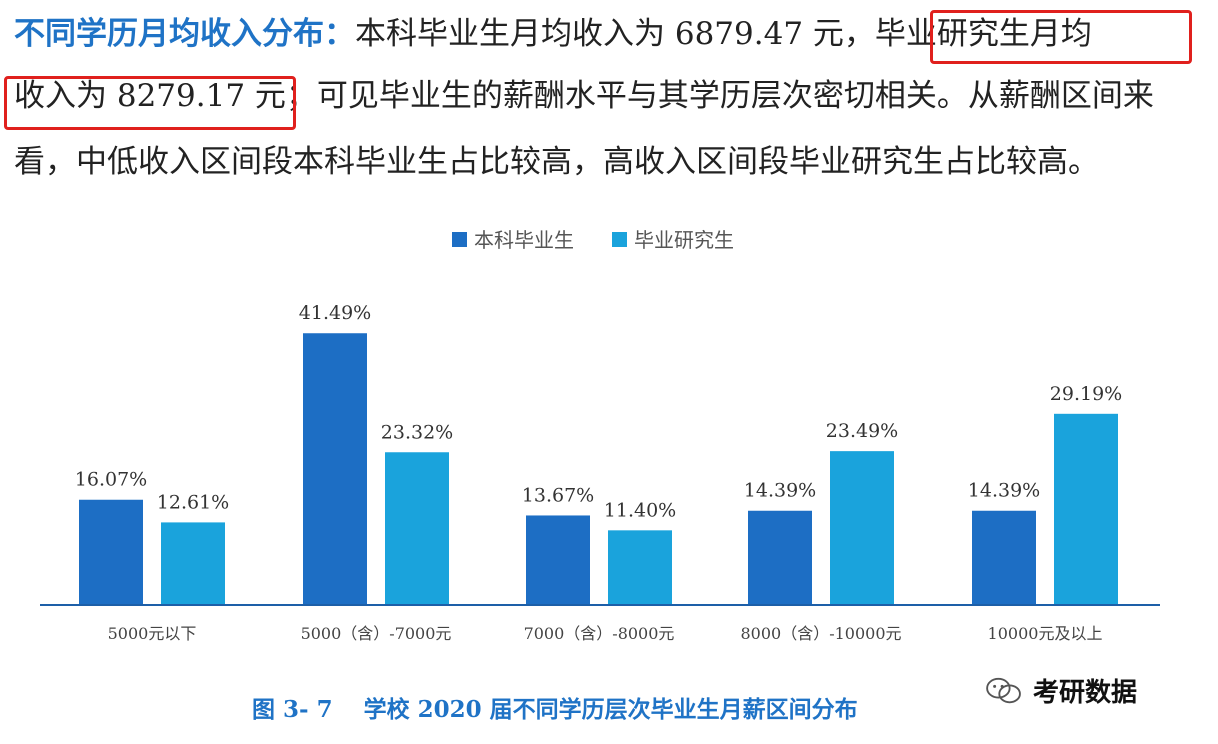 Image resolution: width=1218 pixels, height=744 pixels. I want to click on category-label-3: 8000（含）-10000元, so click(820, 633).